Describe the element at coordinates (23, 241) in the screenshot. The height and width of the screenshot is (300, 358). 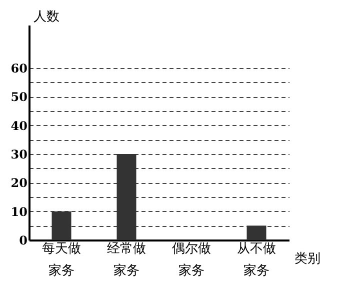
I see `y-tick-label: 0` at that location.